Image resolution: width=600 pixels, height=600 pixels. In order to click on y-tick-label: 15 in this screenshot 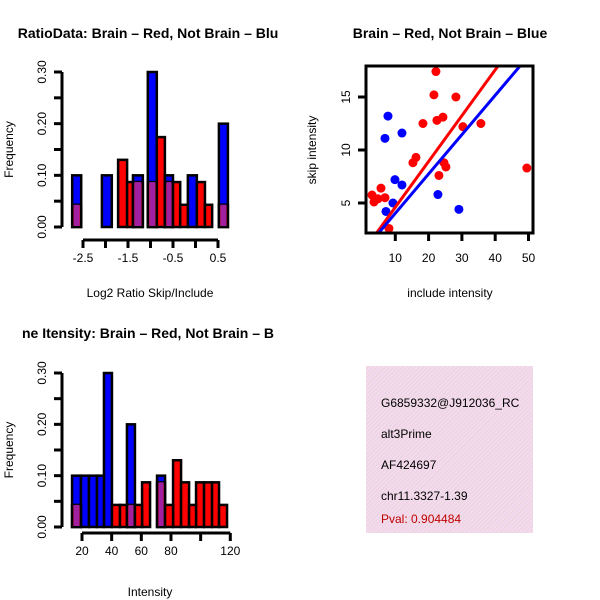, I will do `click(346, 97)`.